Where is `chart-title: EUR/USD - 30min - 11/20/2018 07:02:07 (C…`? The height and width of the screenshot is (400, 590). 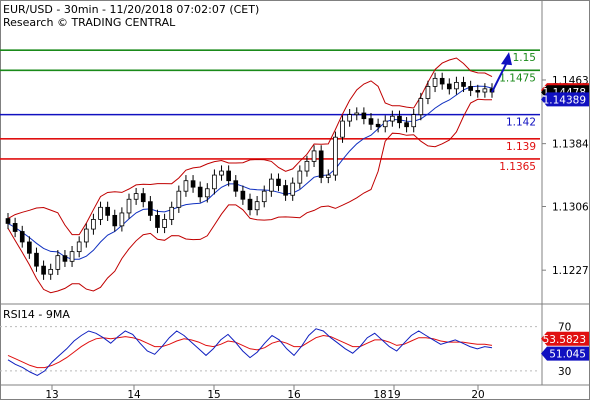
chart-title: EUR/USD - 30min - 11/20/2018 07:02:07 (C… is located at coordinates (131, 9).